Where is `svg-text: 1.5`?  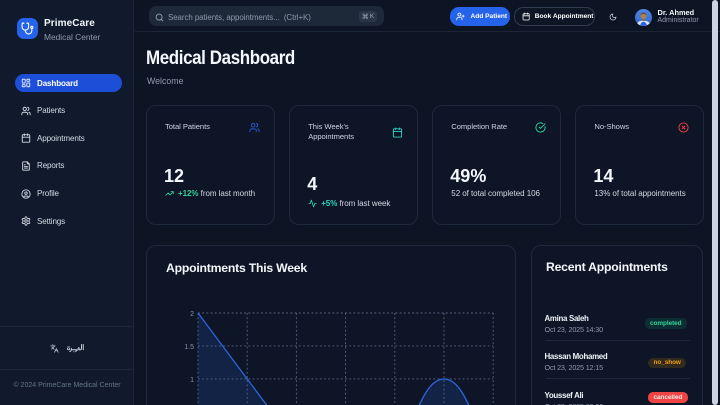 svg-text: 1.5 is located at coordinates (189, 347).